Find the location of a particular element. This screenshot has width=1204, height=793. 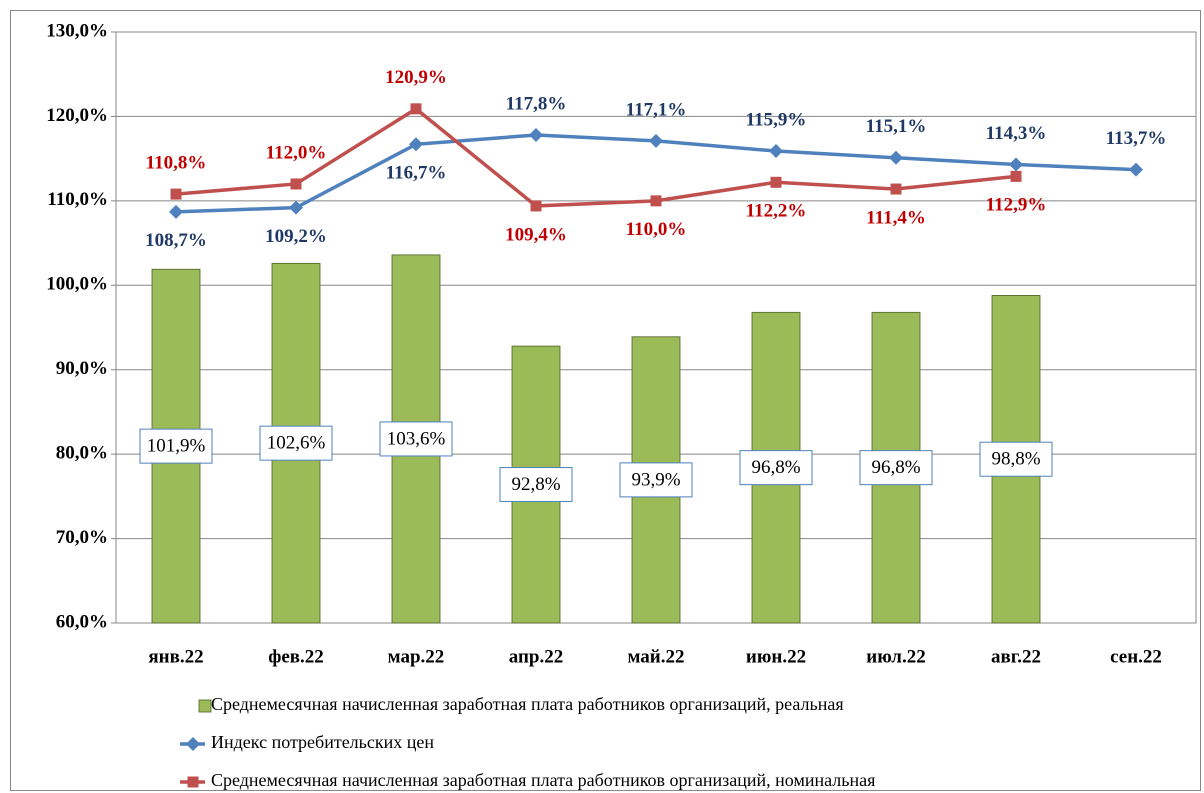

data-label: 112,2% is located at coordinates (776, 211).